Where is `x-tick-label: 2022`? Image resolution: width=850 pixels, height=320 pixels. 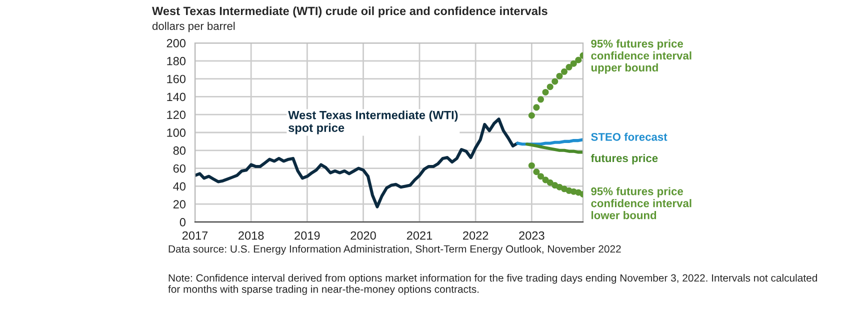 x-tick-label: 2022 is located at coordinates (475, 235).